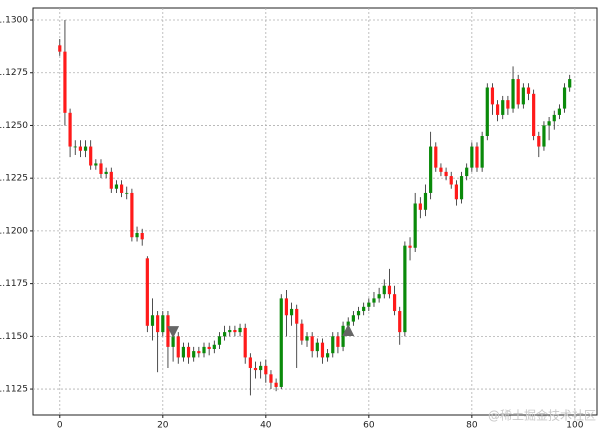 This screenshot has width=600, height=428. Describe the element at coordinates (14, 73) in the screenshot. I see `y-tick-label: 1.1275` at that location.